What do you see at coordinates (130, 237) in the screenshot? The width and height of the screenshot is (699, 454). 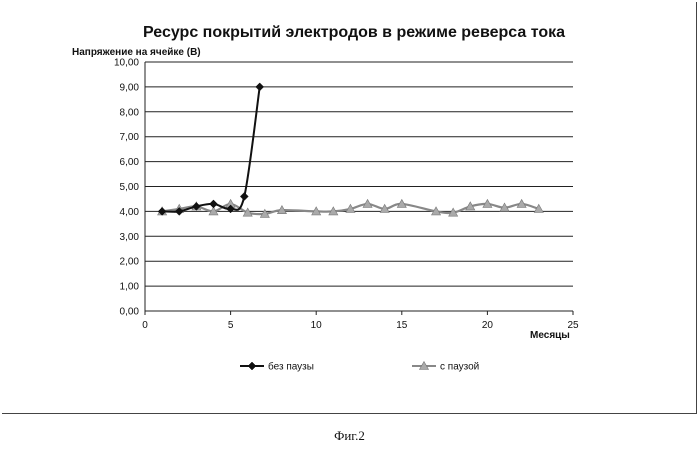 I see `y-tick-label: 3,00` at bounding box center [130, 237].